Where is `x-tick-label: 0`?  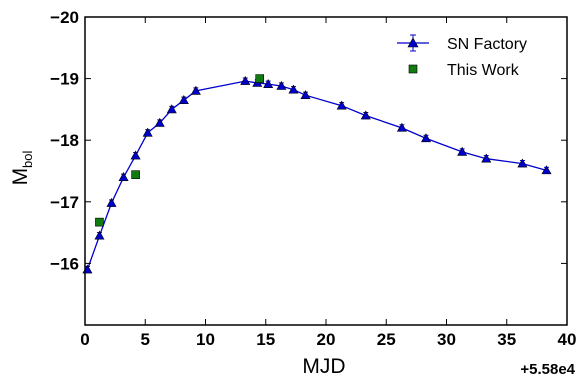
x-tick-label: 0 is located at coordinates (84, 339).